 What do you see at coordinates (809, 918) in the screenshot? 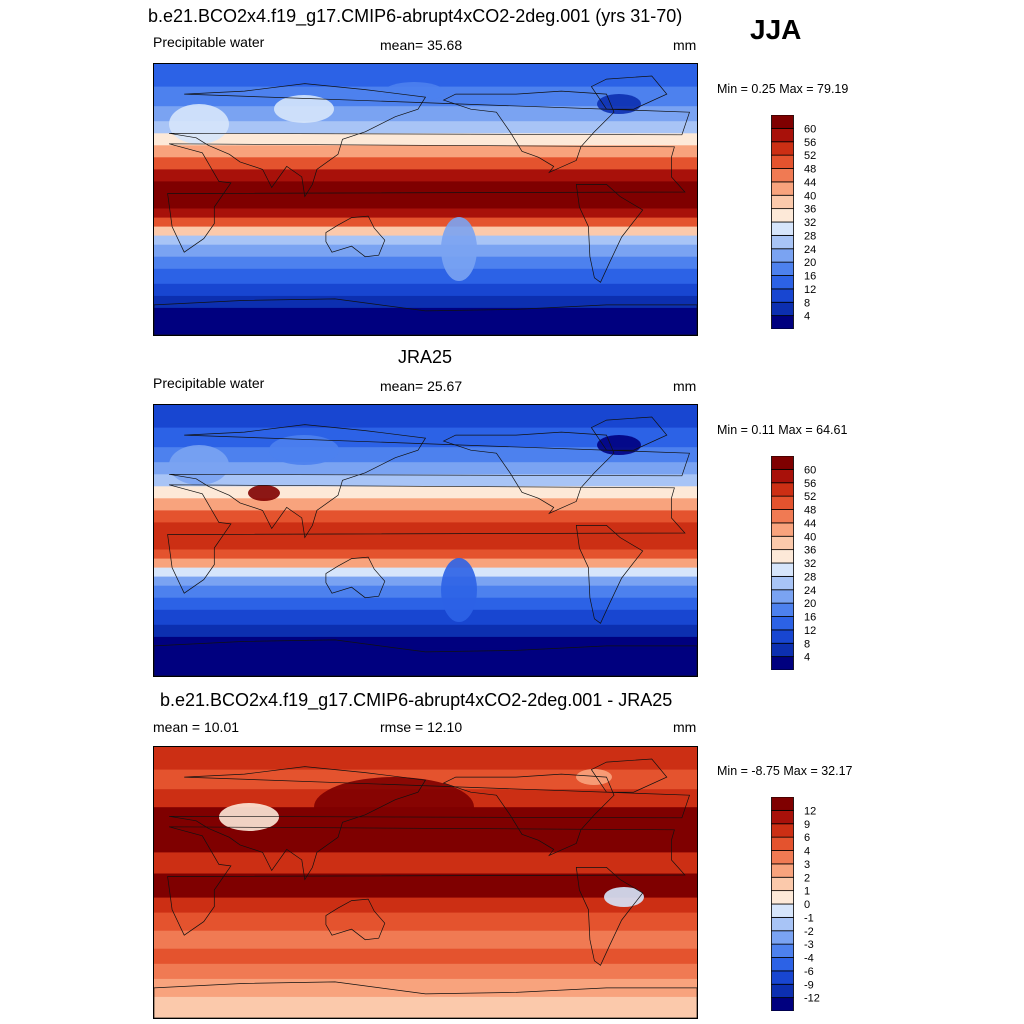
I see `colorbar-tick-label: -1` at bounding box center [809, 918].